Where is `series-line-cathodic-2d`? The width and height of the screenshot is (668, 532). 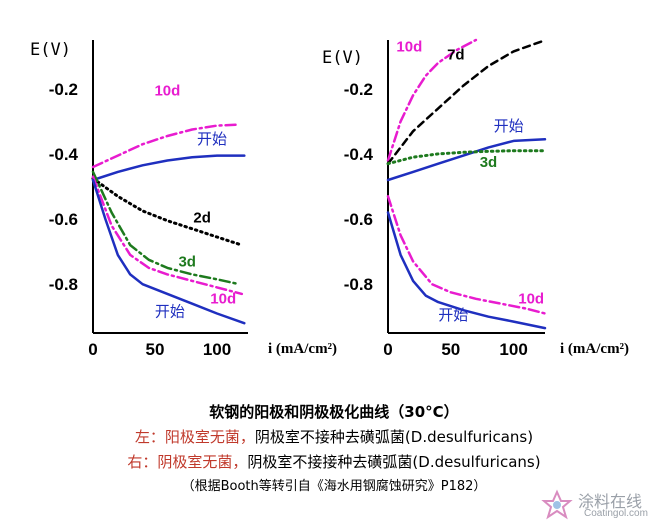 series-line-cathodic-2d is located at coordinates (167, 211).